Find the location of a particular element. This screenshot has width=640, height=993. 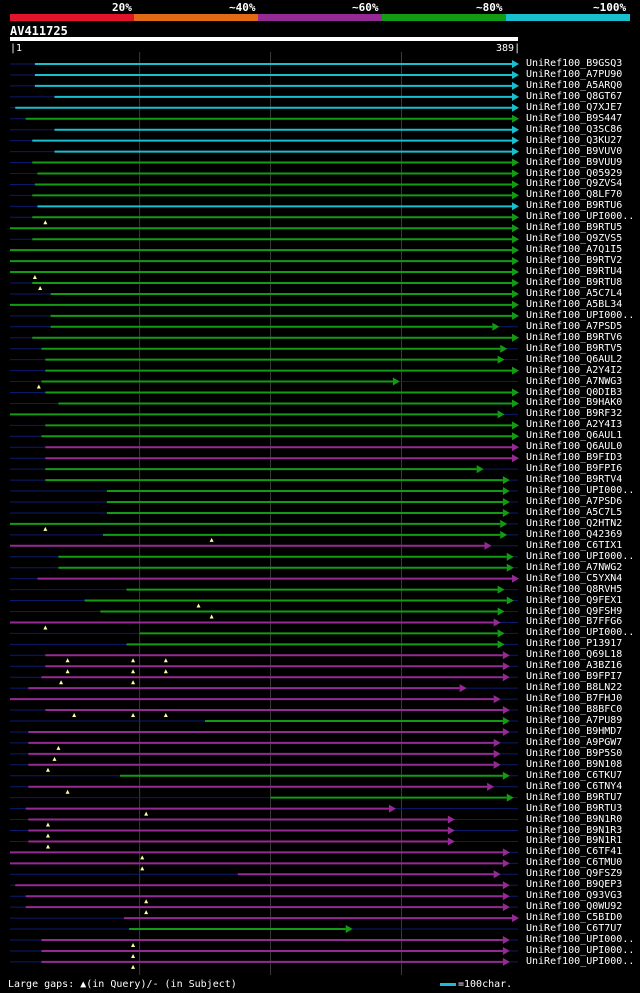

hit-label: UniRef100_A5C7L4 is located at coordinates (574, 293).